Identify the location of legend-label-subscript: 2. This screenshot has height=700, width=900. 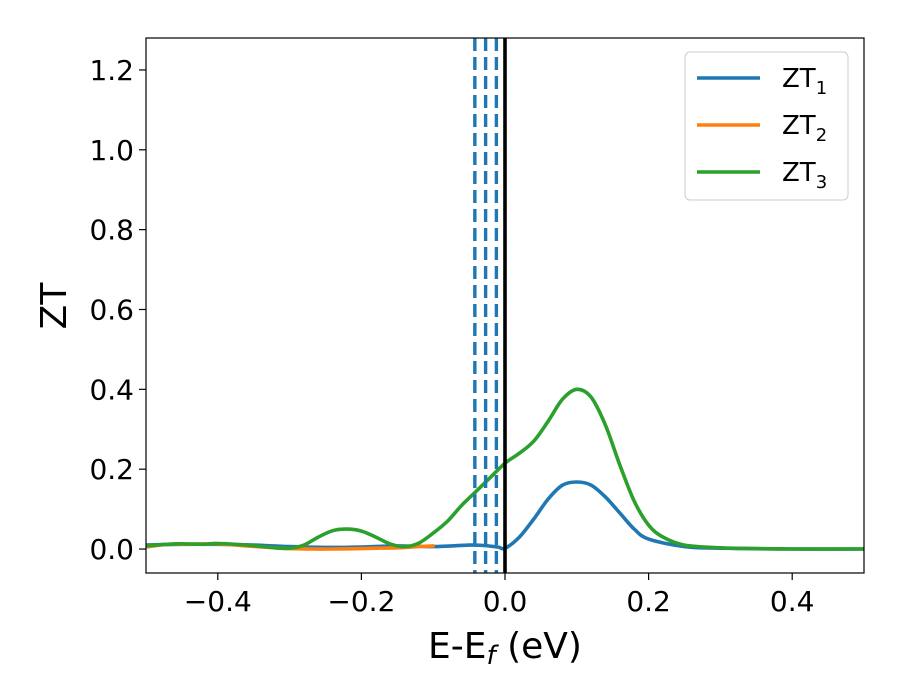
(821, 135).